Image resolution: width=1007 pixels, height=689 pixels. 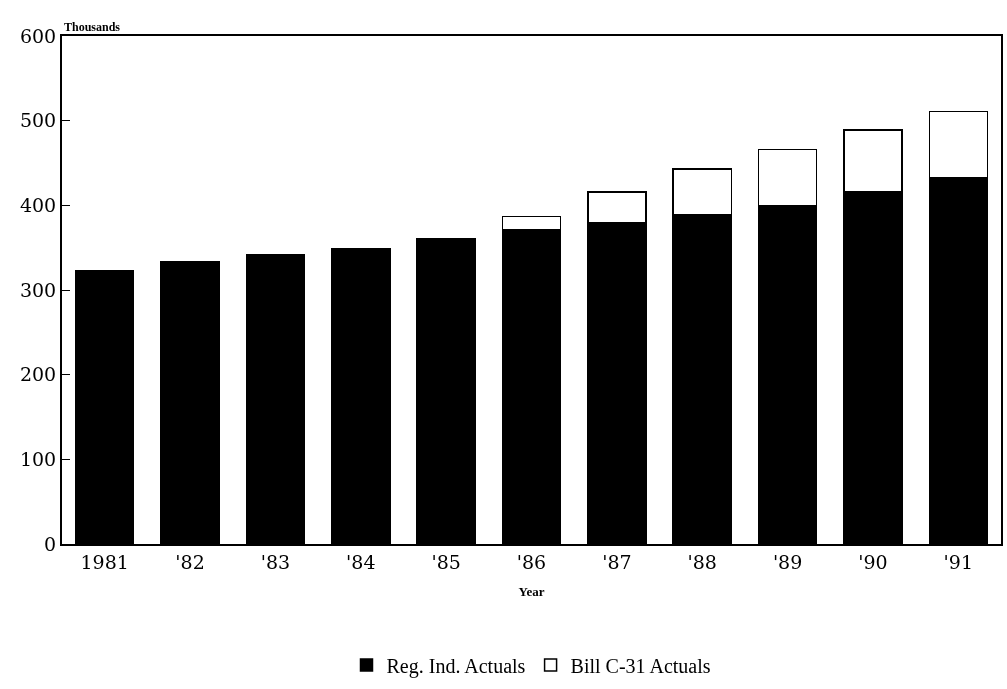 What do you see at coordinates (640, 665) in the screenshot?
I see `legend-label: Bill C-31 Actuals` at bounding box center [640, 665].